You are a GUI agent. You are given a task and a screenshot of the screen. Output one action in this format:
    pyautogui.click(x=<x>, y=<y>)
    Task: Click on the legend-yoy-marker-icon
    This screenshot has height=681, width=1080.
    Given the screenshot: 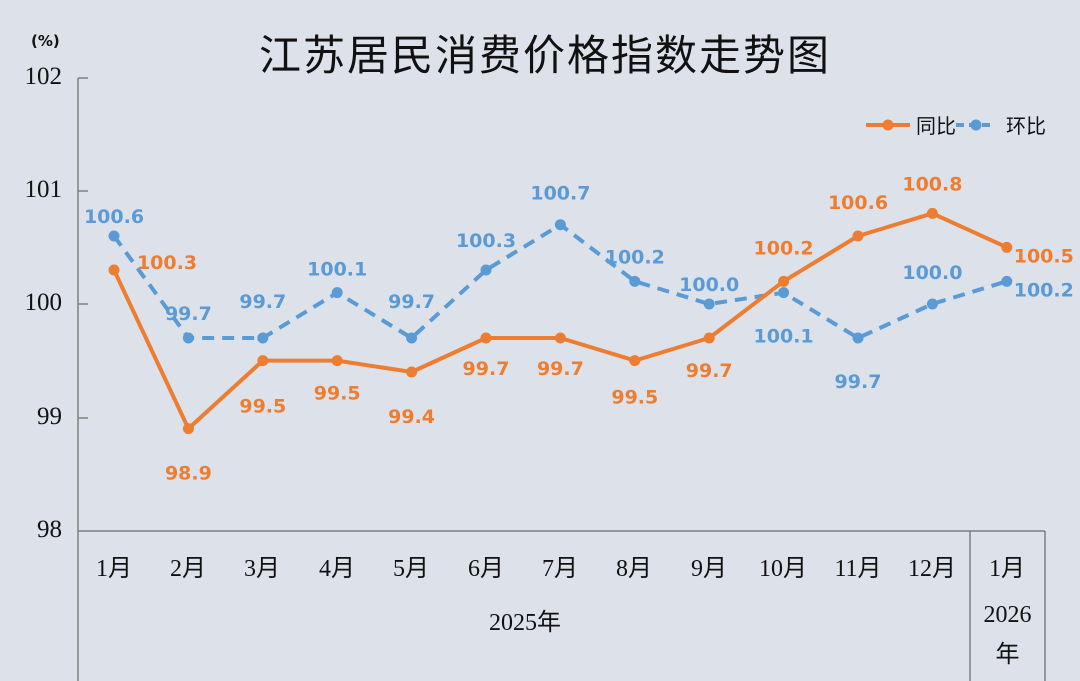 What is the action you would take?
    pyautogui.click(x=888, y=124)
    